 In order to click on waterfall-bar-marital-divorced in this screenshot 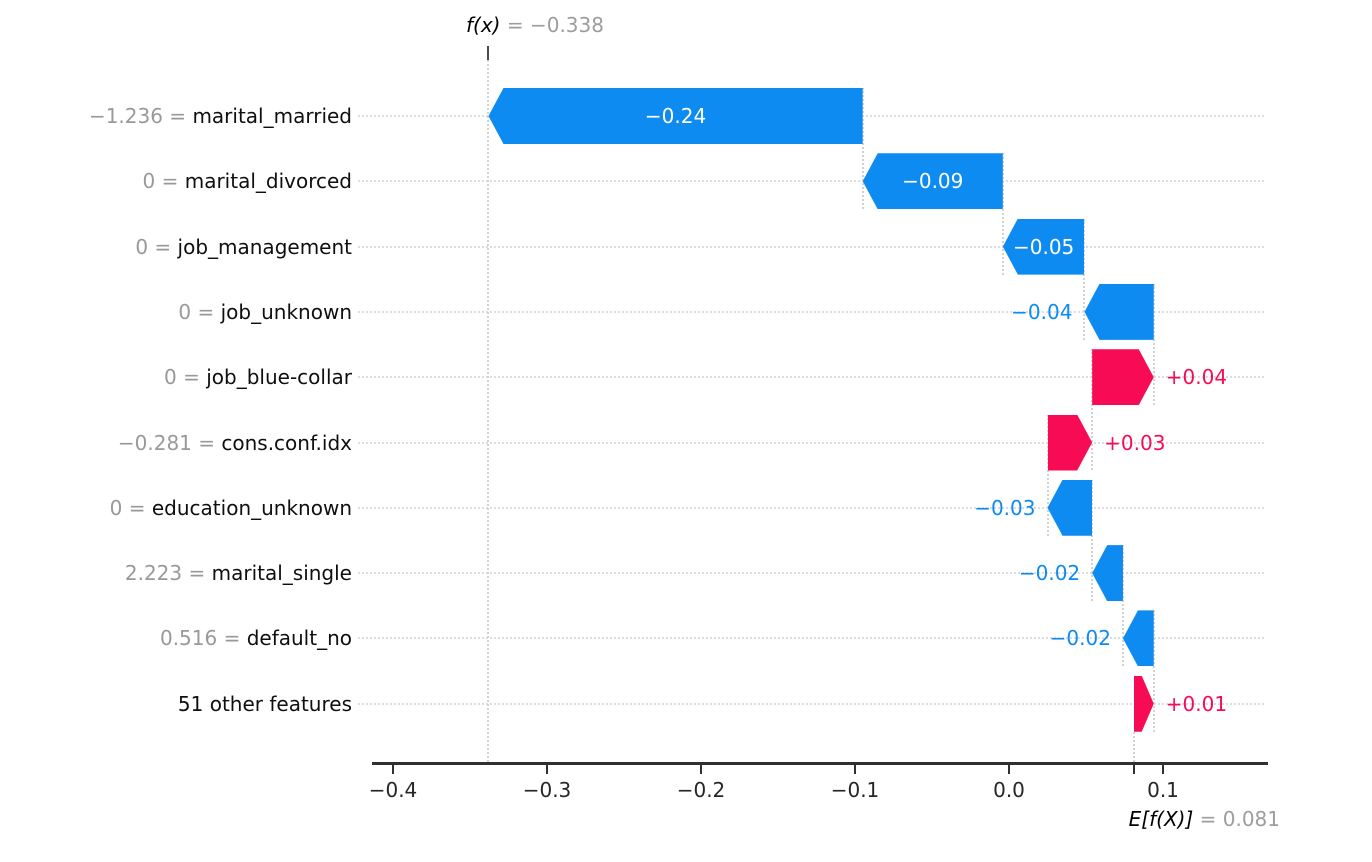, I will do `click(932, 181)`.